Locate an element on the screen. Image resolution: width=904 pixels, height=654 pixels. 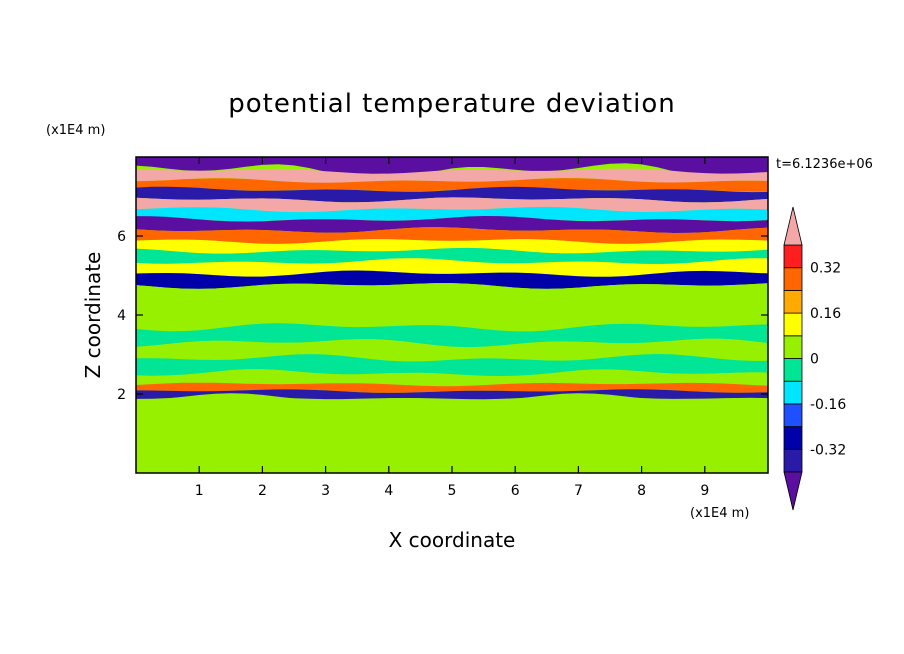
chart-title: potential temperature deviation is located at coordinates (451, 104).